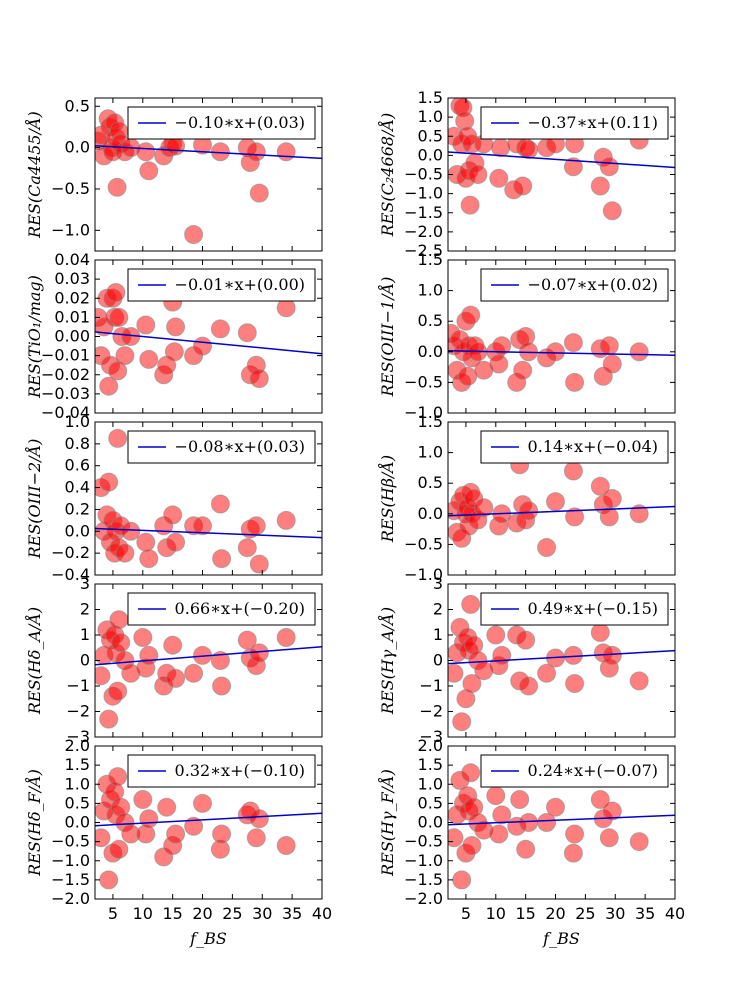 This screenshot has height=1000, width=750. I want to click on y-tick-label: −3, so click(431, 736).